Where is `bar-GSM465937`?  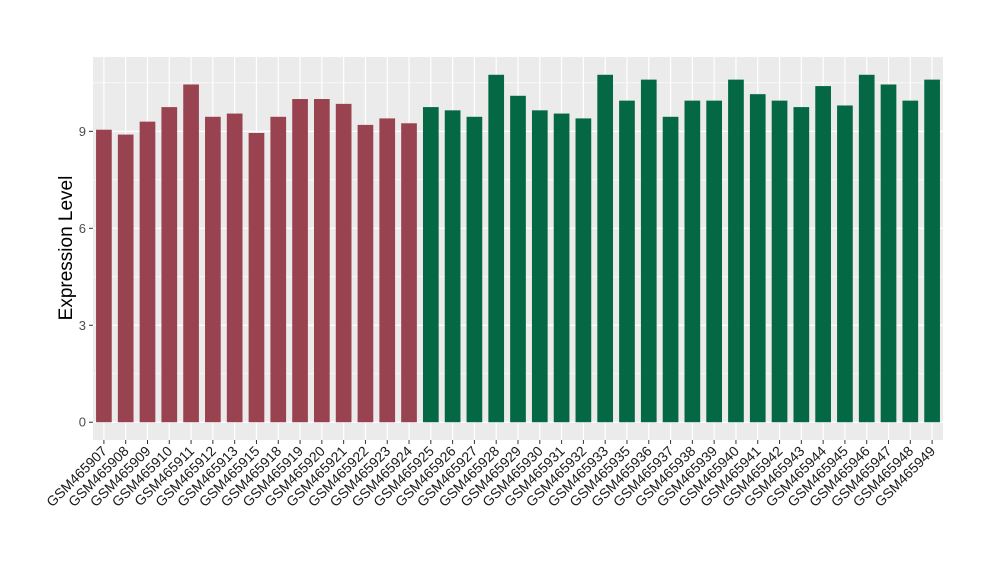
bar-GSM465937 is located at coordinates (670, 269).